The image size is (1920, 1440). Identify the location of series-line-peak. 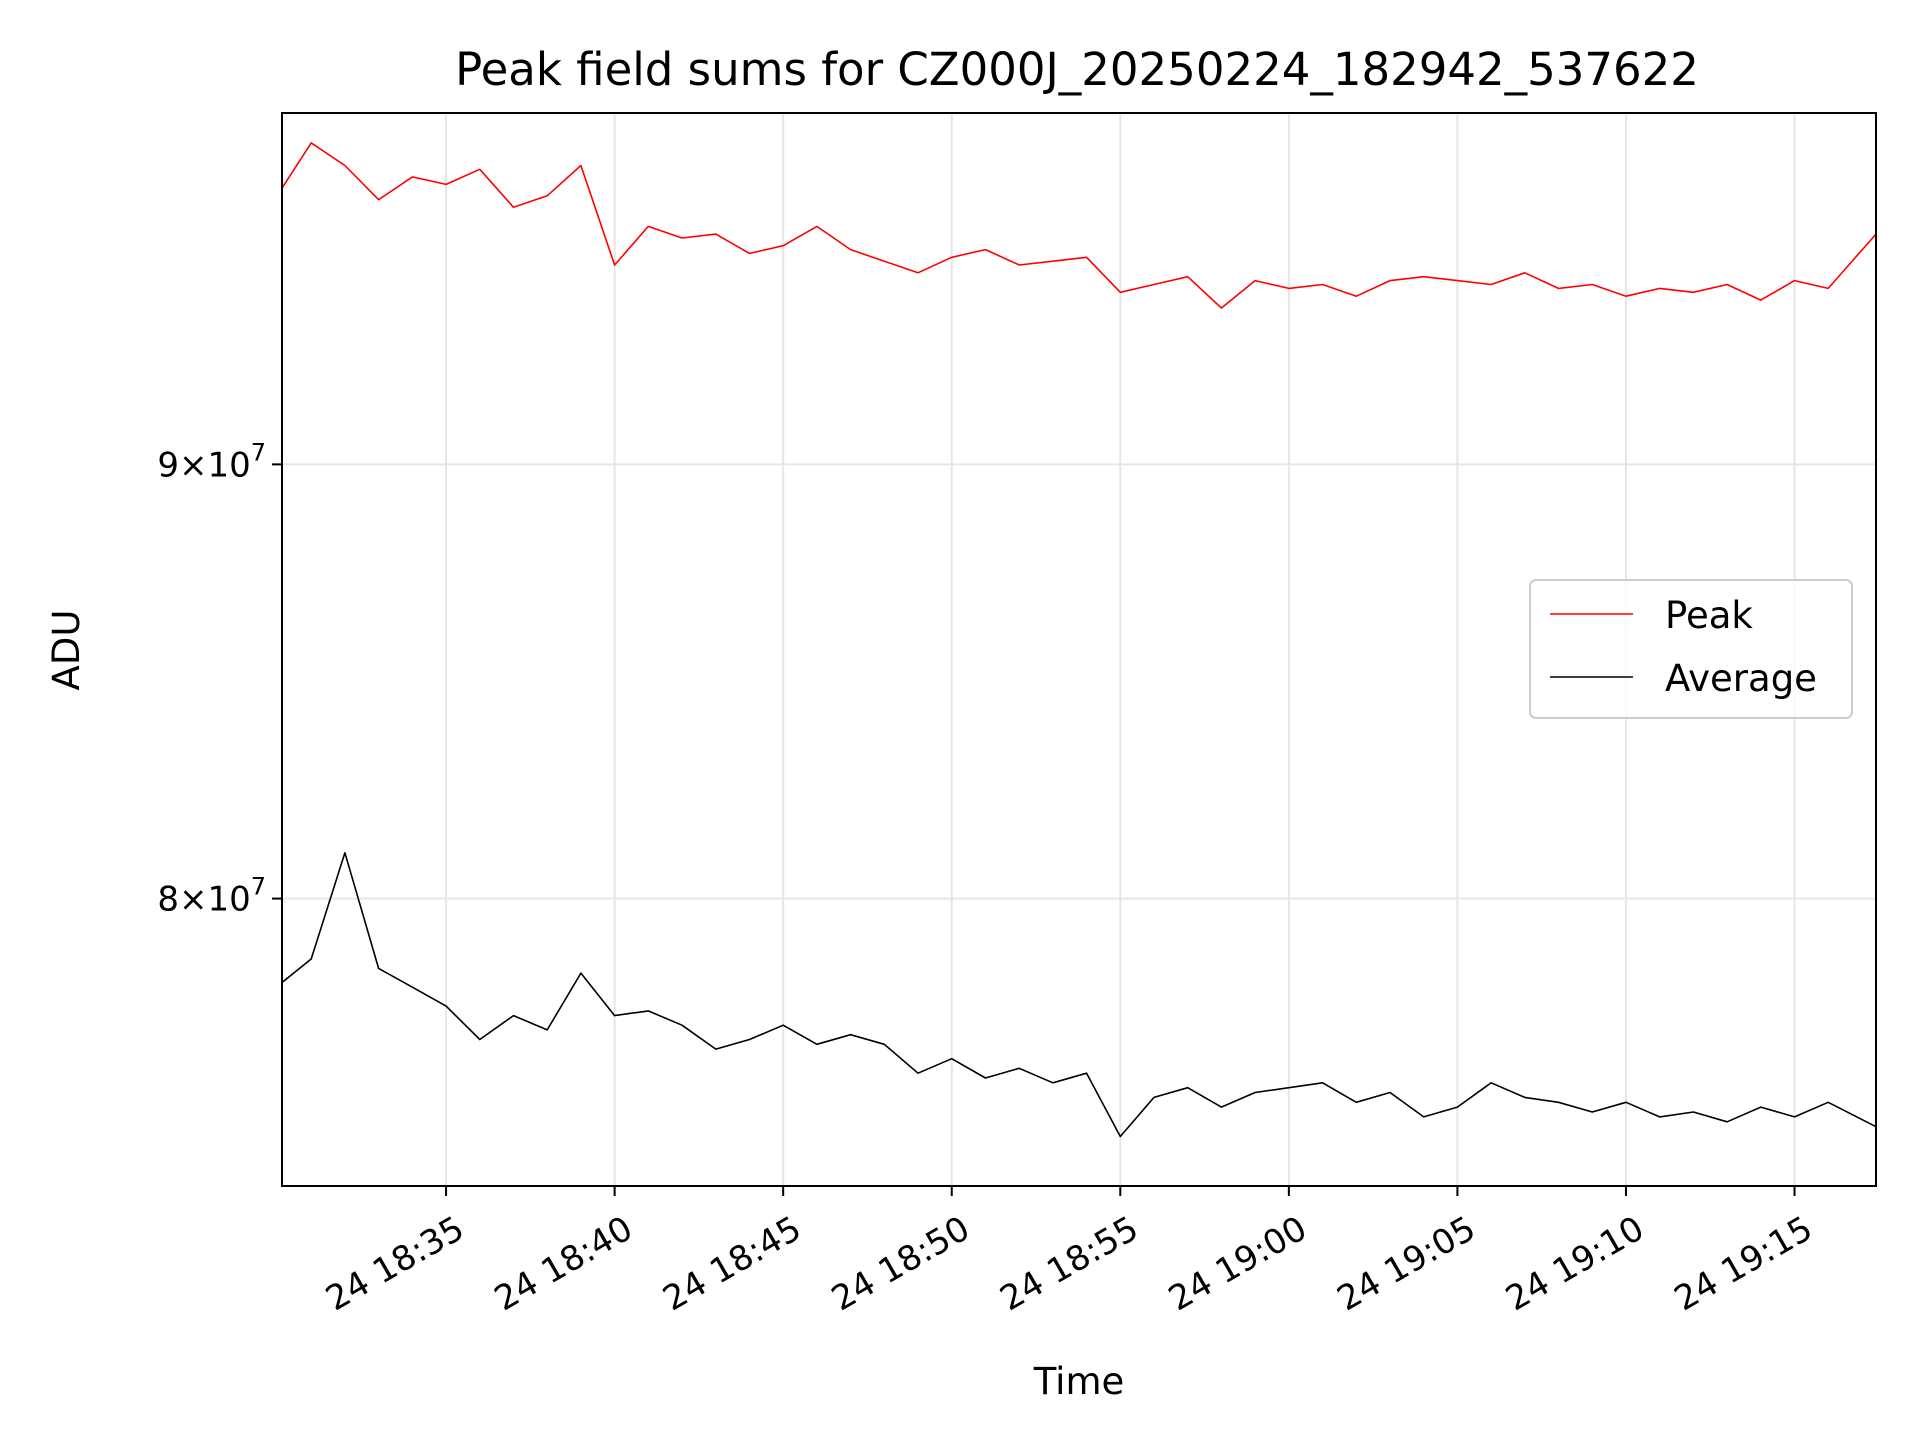
(1079, 225).